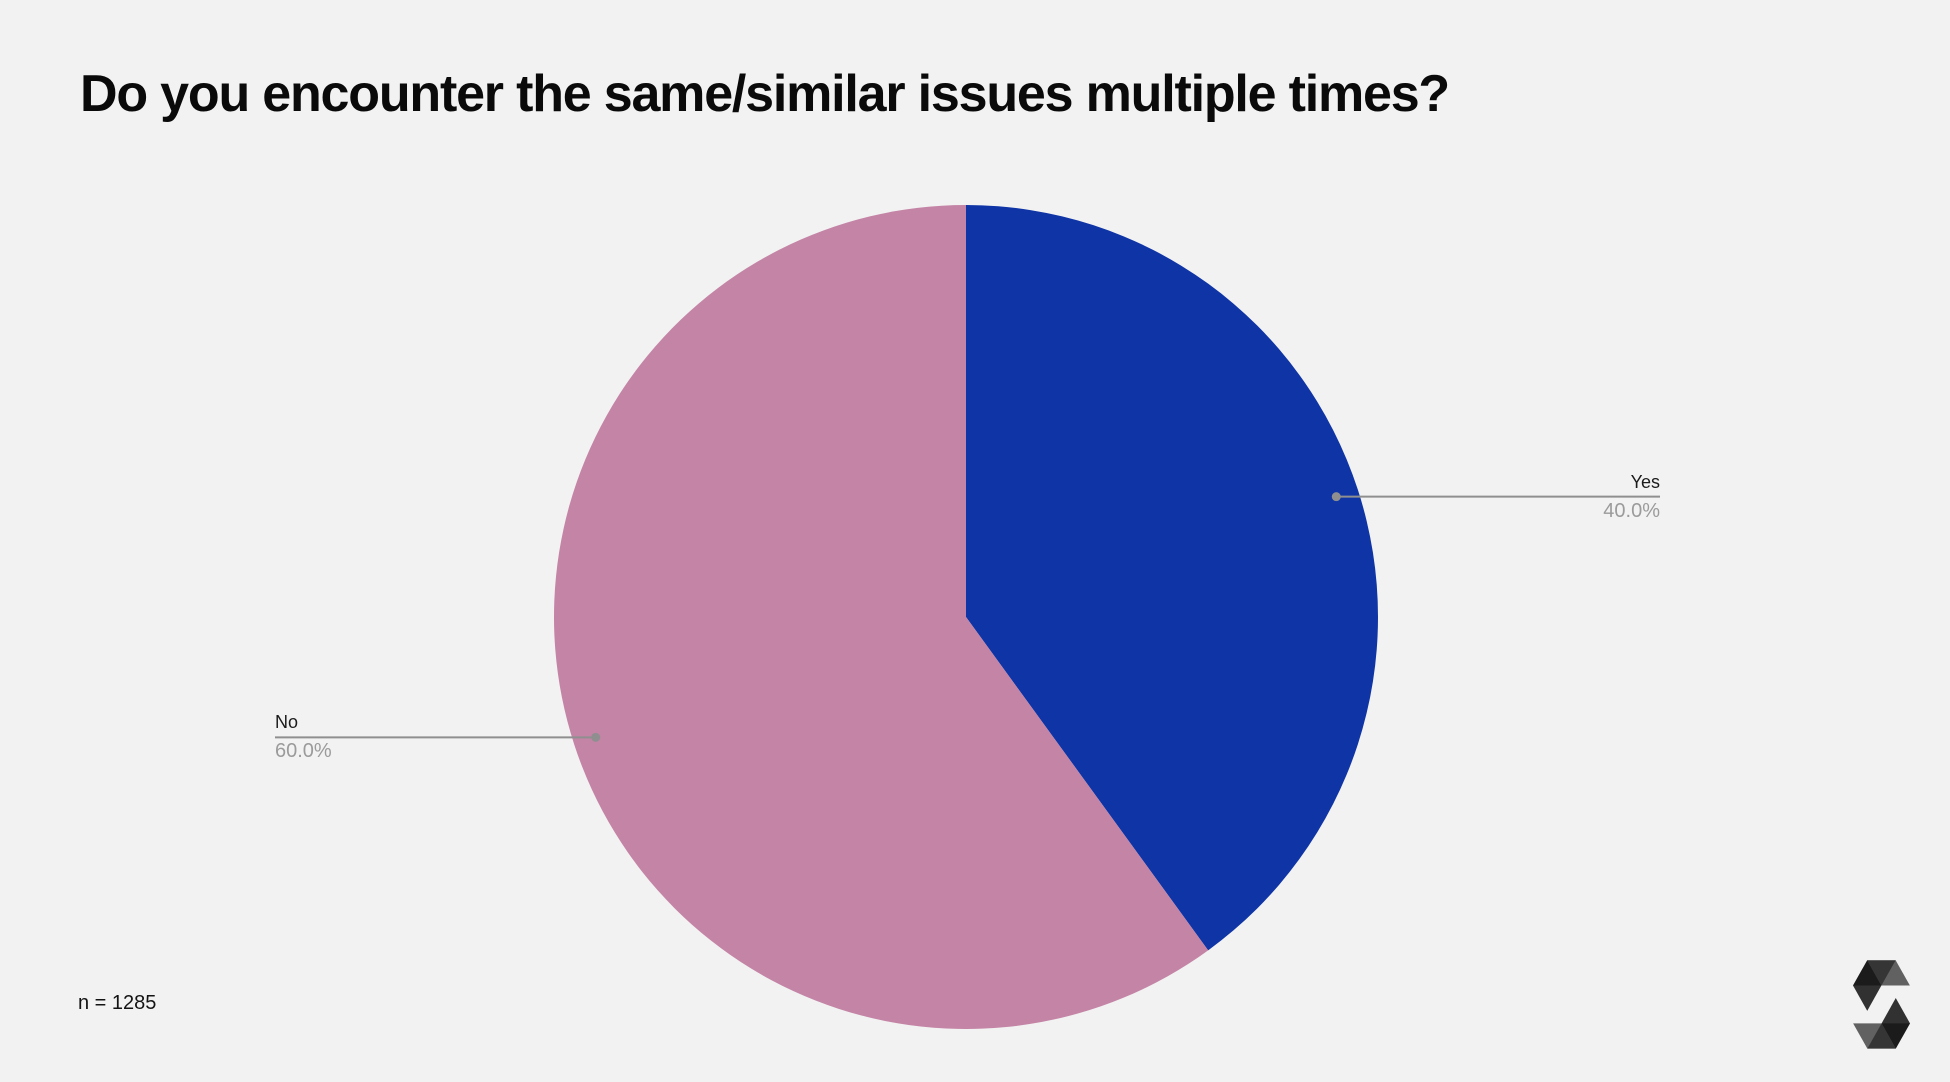 The height and width of the screenshot is (1082, 1950). What do you see at coordinates (303, 736) in the screenshot?
I see `callout-no: No 60.0%` at bounding box center [303, 736].